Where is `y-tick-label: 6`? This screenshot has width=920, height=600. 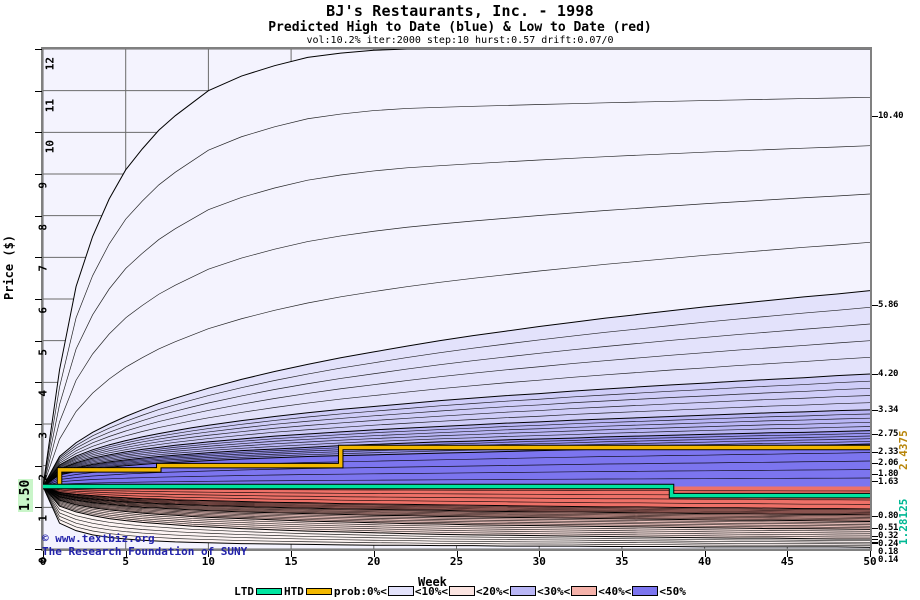
y-tick-label: 6 is located at coordinates (43, 310).